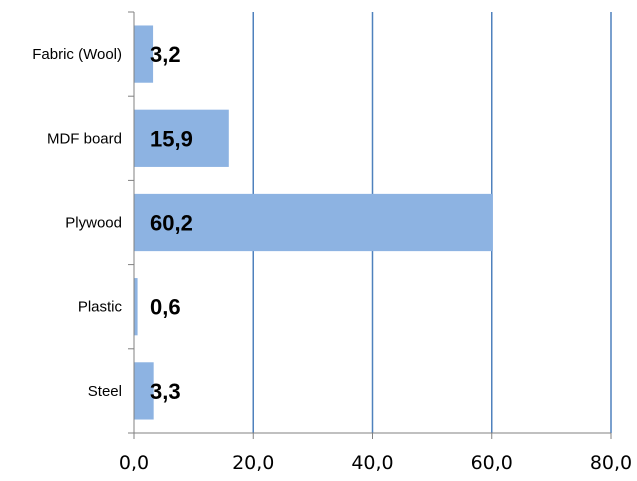  Describe the element at coordinates (253, 463) in the screenshot. I see `x-tick-label-1: 20,0` at that location.